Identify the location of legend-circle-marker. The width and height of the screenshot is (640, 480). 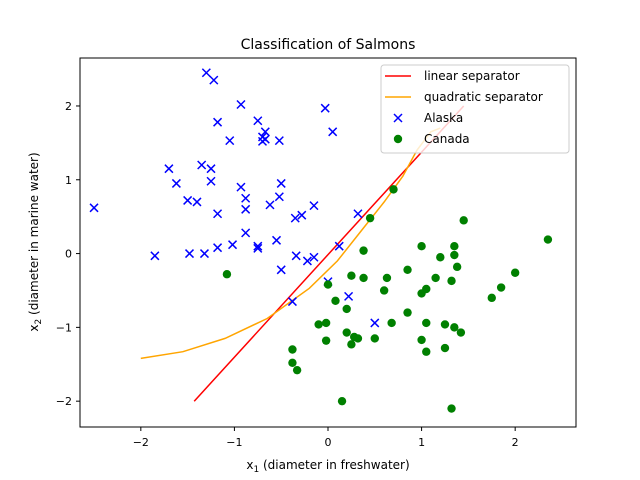
(398, 139).